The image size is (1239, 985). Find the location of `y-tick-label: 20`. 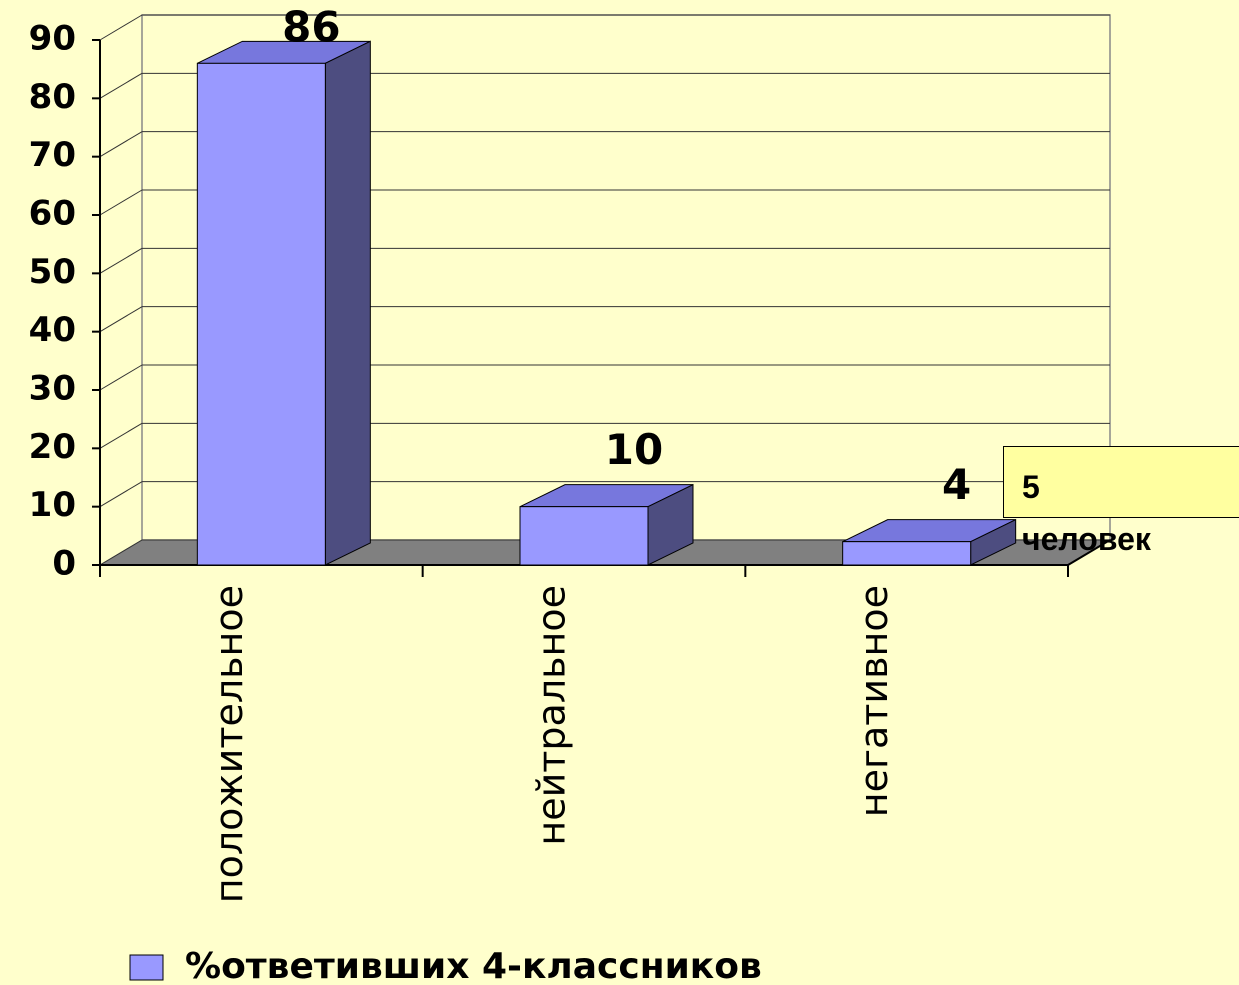

y-tick-label: 20 is located at coordinates (52, 447).